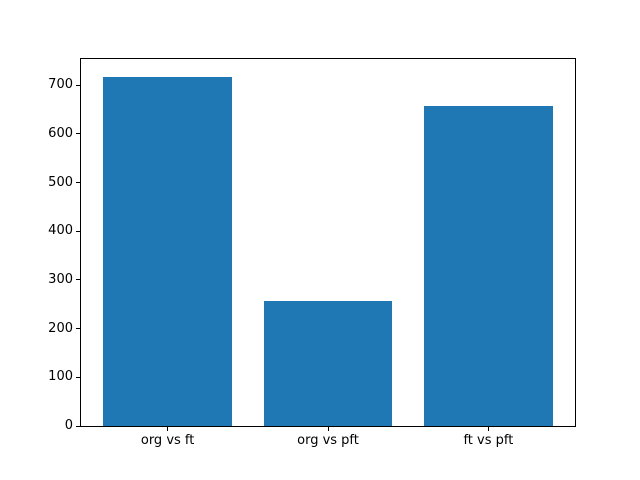 Image resolution: width=640 pixels, height=480 pixels. I want to click on bar-ft-vs-pft, so click(488, 266).